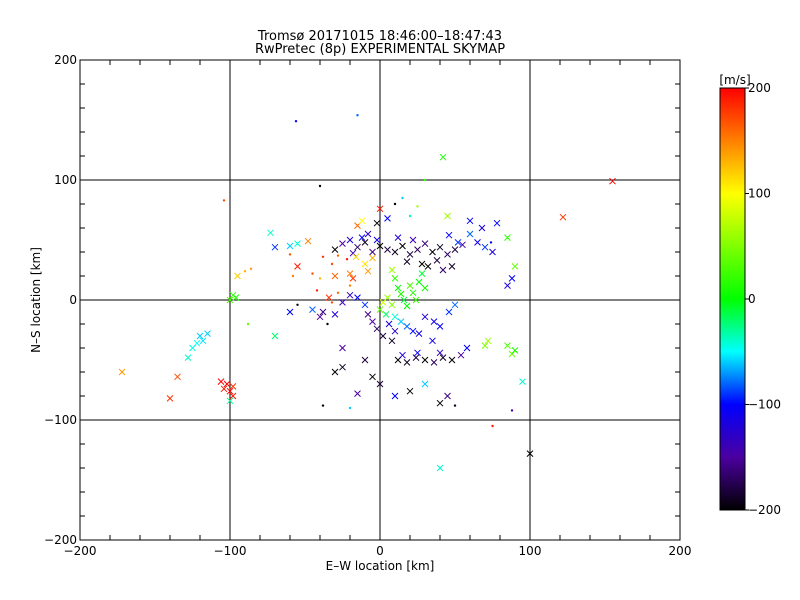 This screenshot has height=600, width=800. What do you see at coordinates (752, 299) in the screenshot?
I see `colorbar-tick-label: 0` at bounding box center [752, 299].